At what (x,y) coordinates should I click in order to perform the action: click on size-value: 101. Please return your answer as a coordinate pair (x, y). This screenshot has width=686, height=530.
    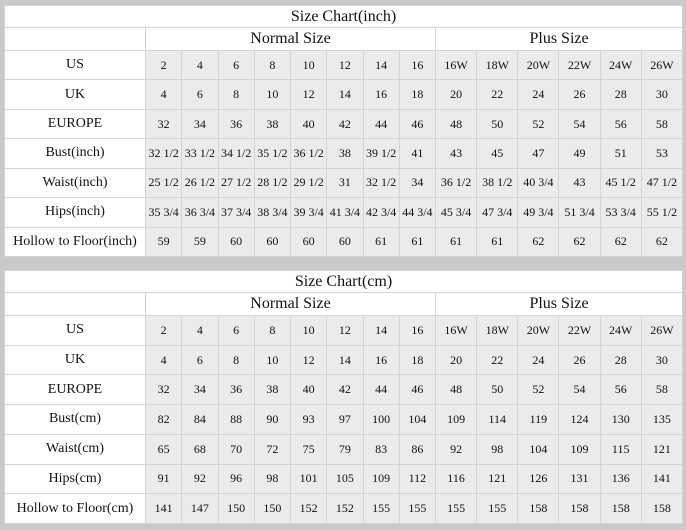
    Looking at the image, I should click on (308, 479).